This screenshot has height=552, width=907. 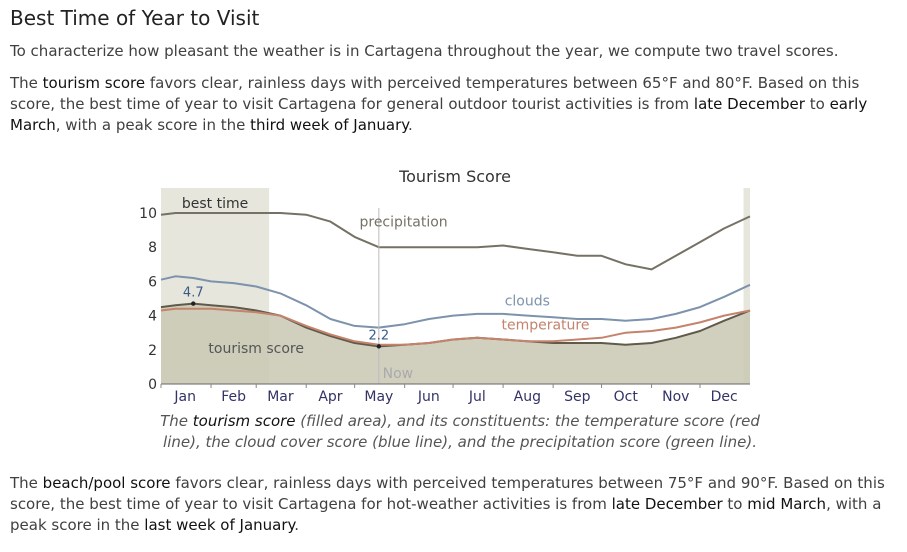 I want to click on tourism-score-fill, so click(x=455, y=343).